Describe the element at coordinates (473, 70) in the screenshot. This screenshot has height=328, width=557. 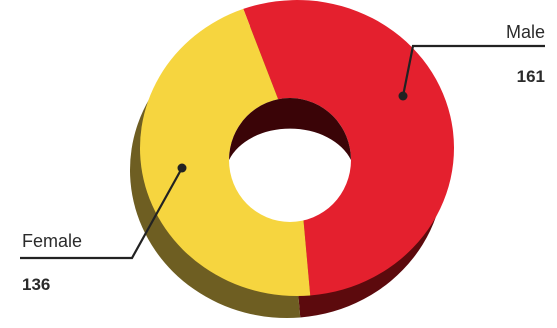
I see `leader-line-male` at that location.